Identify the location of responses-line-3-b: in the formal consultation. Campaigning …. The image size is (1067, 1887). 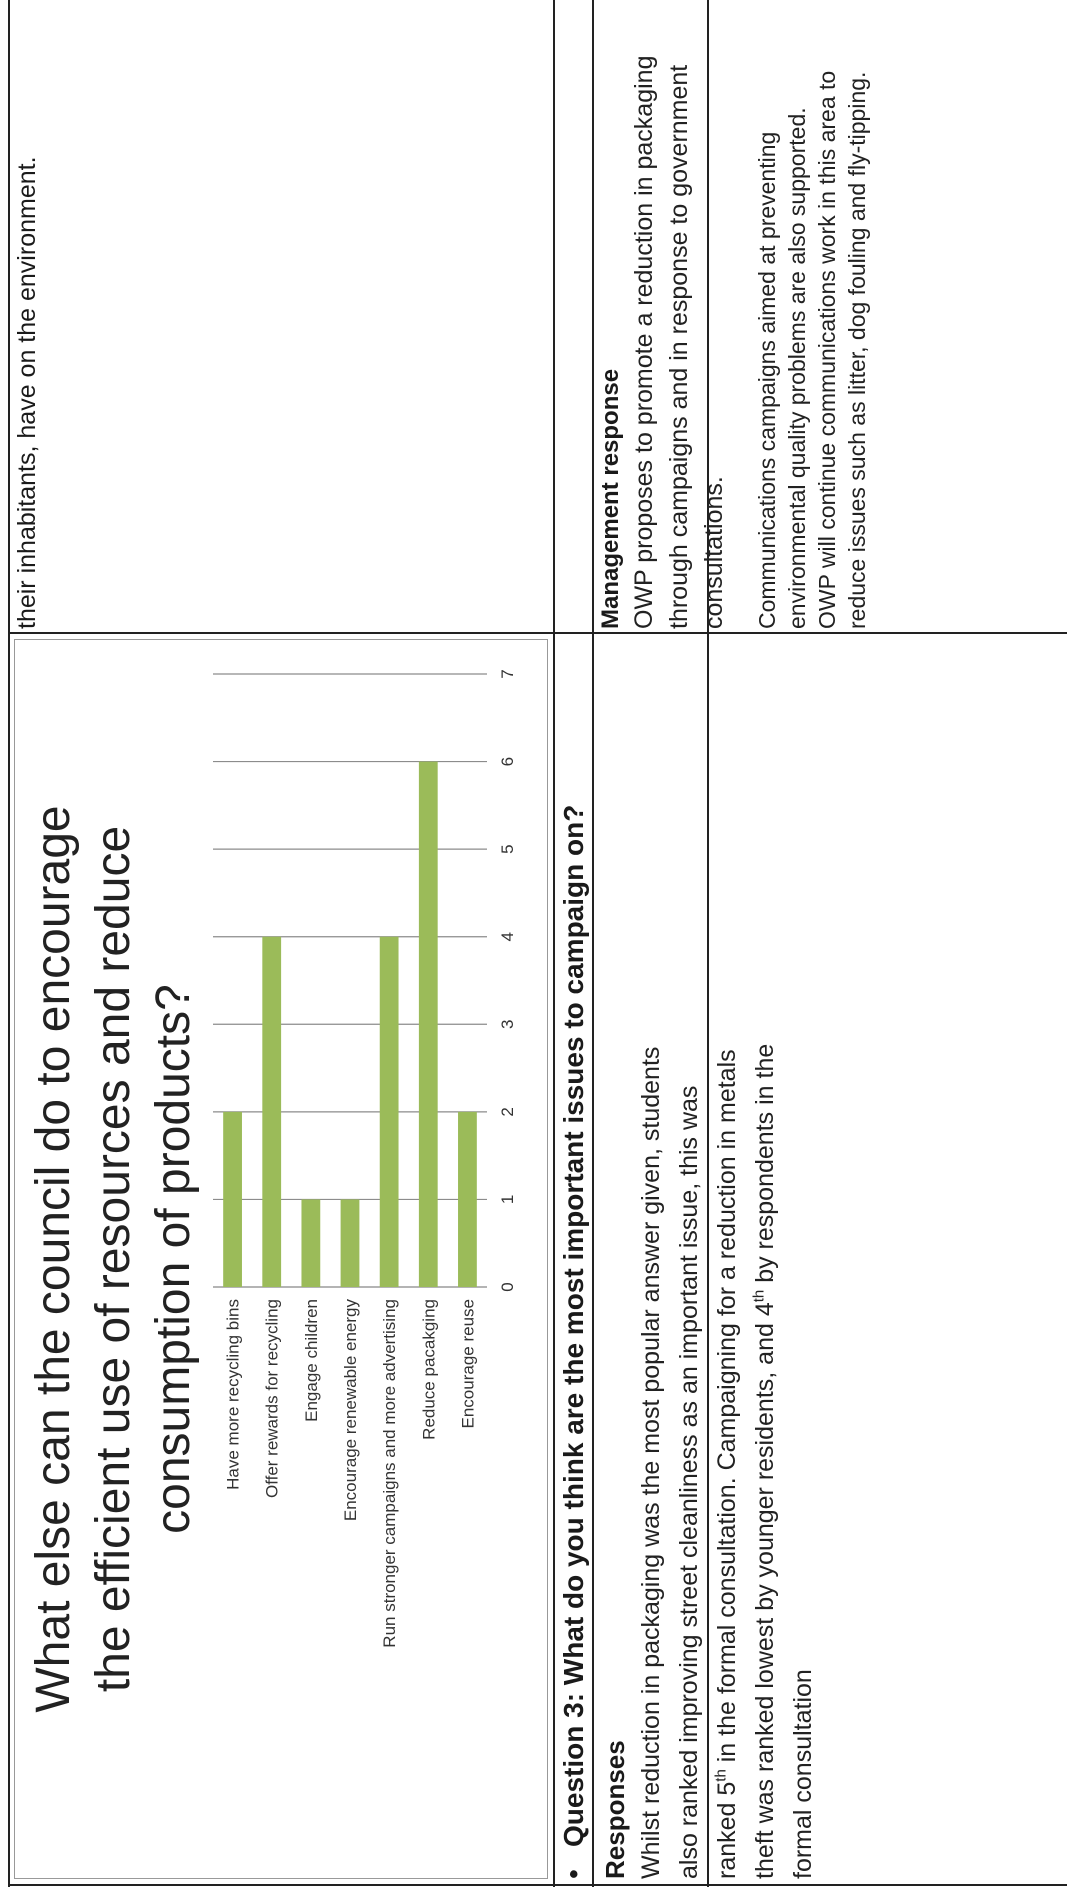
(727, 1409).